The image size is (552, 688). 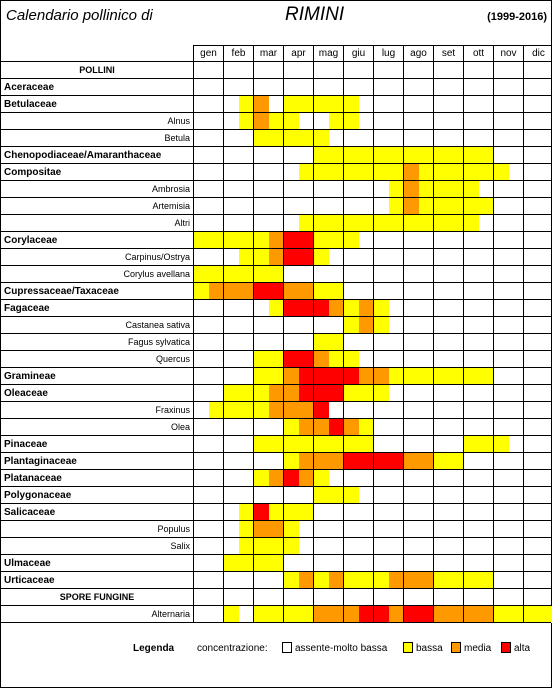 What do you see at coordinates (328, 53) in the screenshot?
I see `month-header-mag: mag` at bounding box center [328, 53].